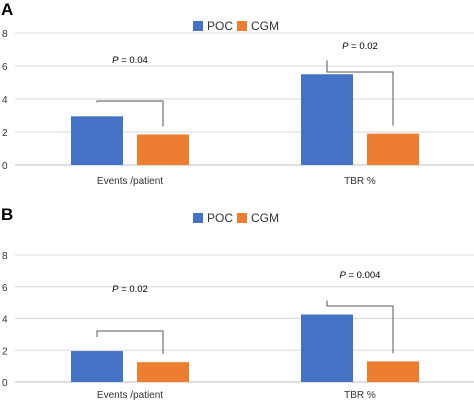  I want to click on p-value-label: P = 0.004, so click(360, 275).